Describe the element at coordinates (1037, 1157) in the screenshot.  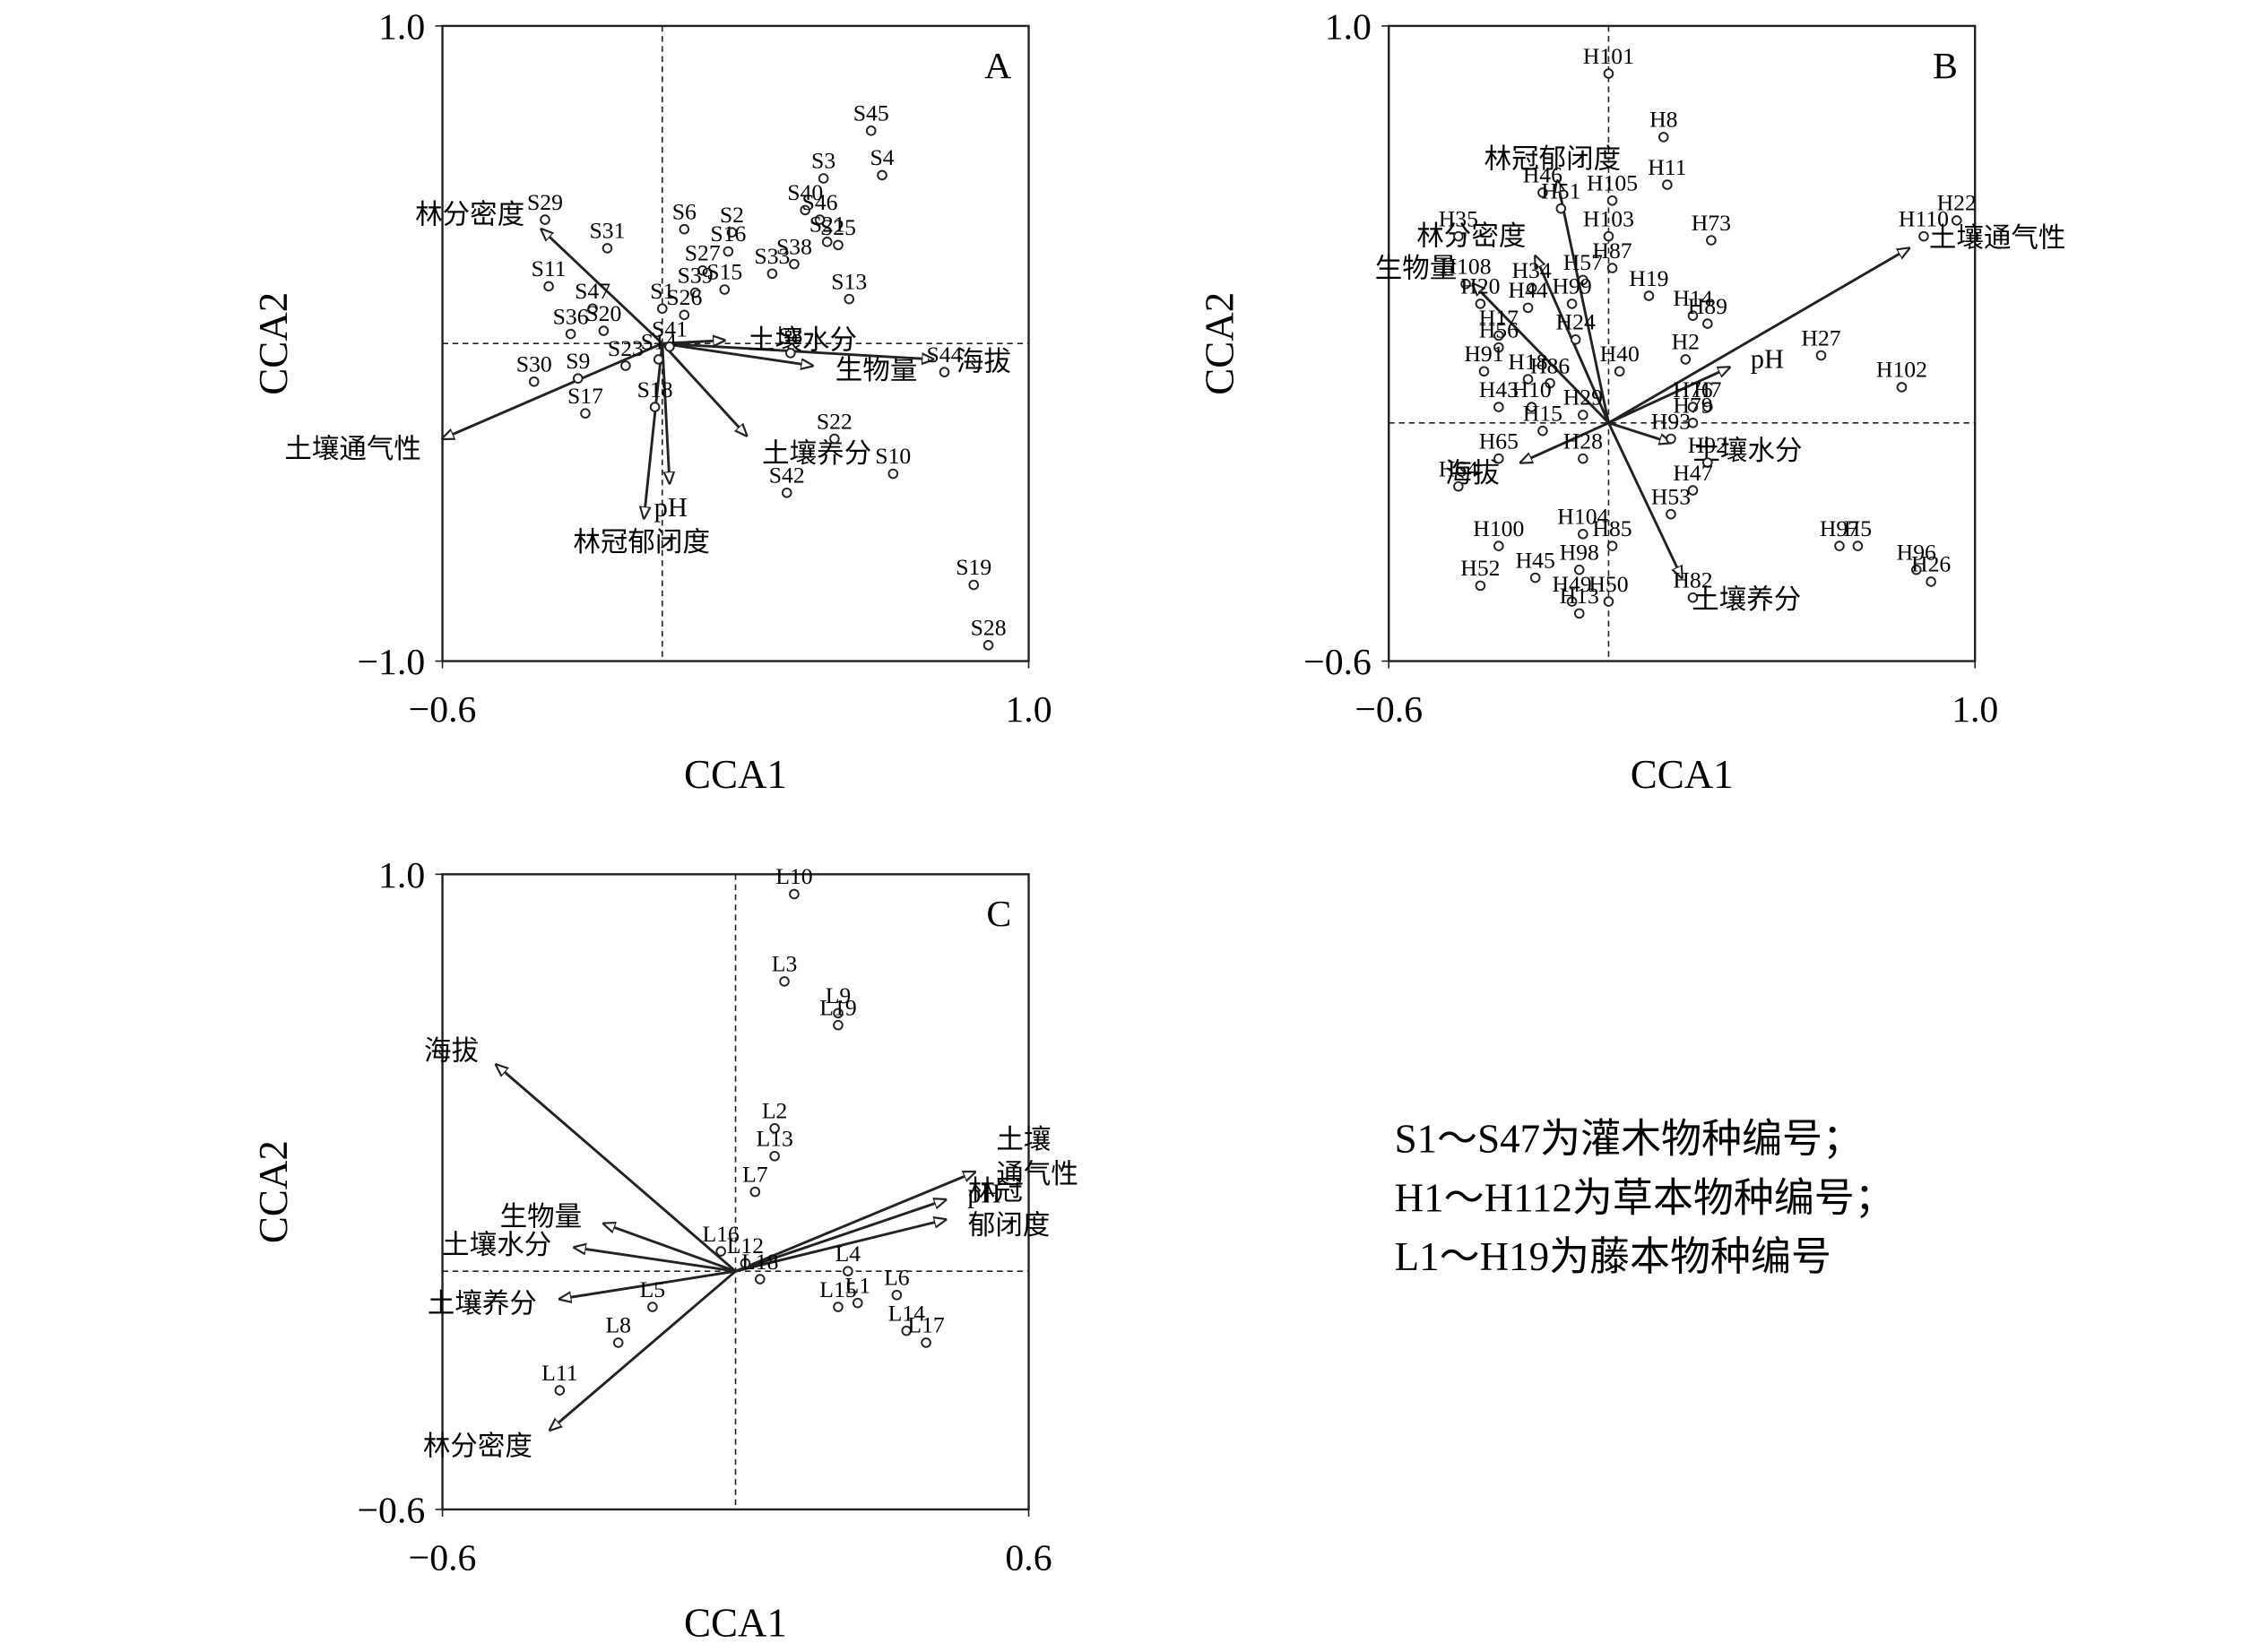
I see `vector-label: 土壤通气性` at that location.